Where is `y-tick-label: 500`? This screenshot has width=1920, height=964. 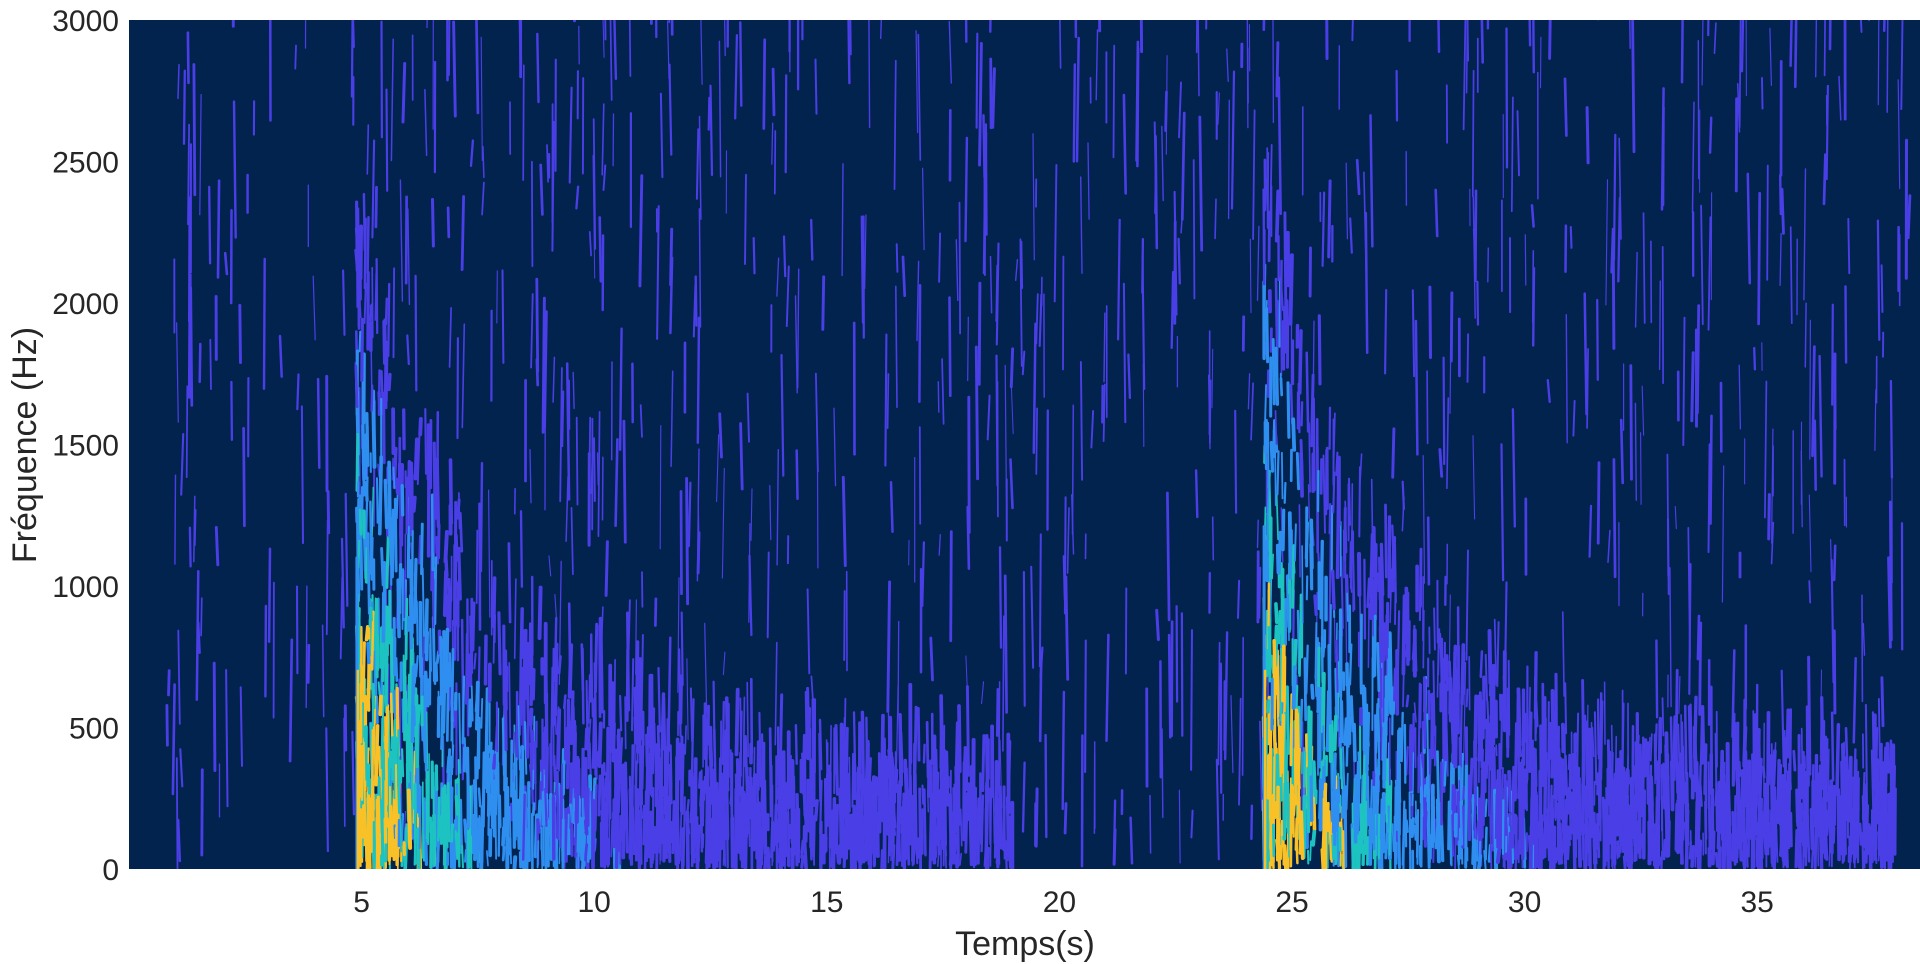 y-tick-label: 500 is located at coordinates (94, 729).